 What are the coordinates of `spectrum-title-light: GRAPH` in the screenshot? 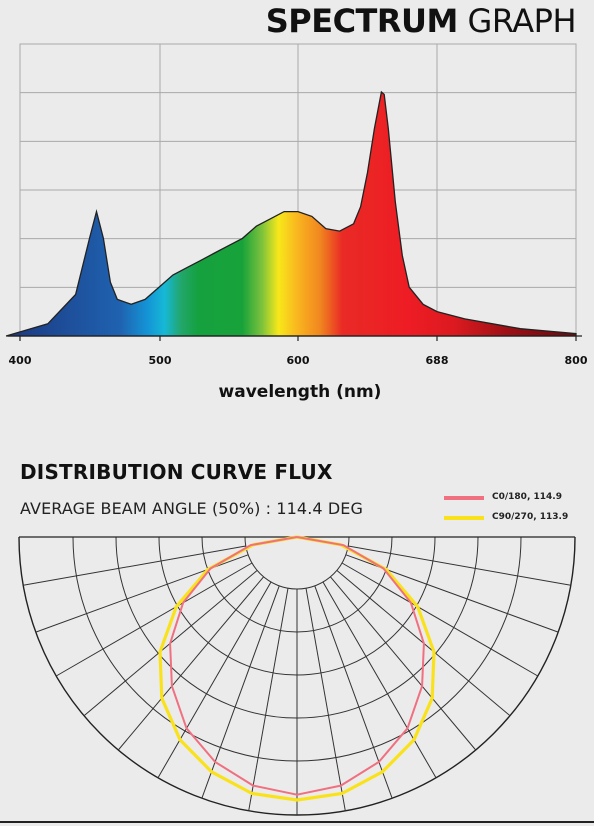 It's located at (522, 21).